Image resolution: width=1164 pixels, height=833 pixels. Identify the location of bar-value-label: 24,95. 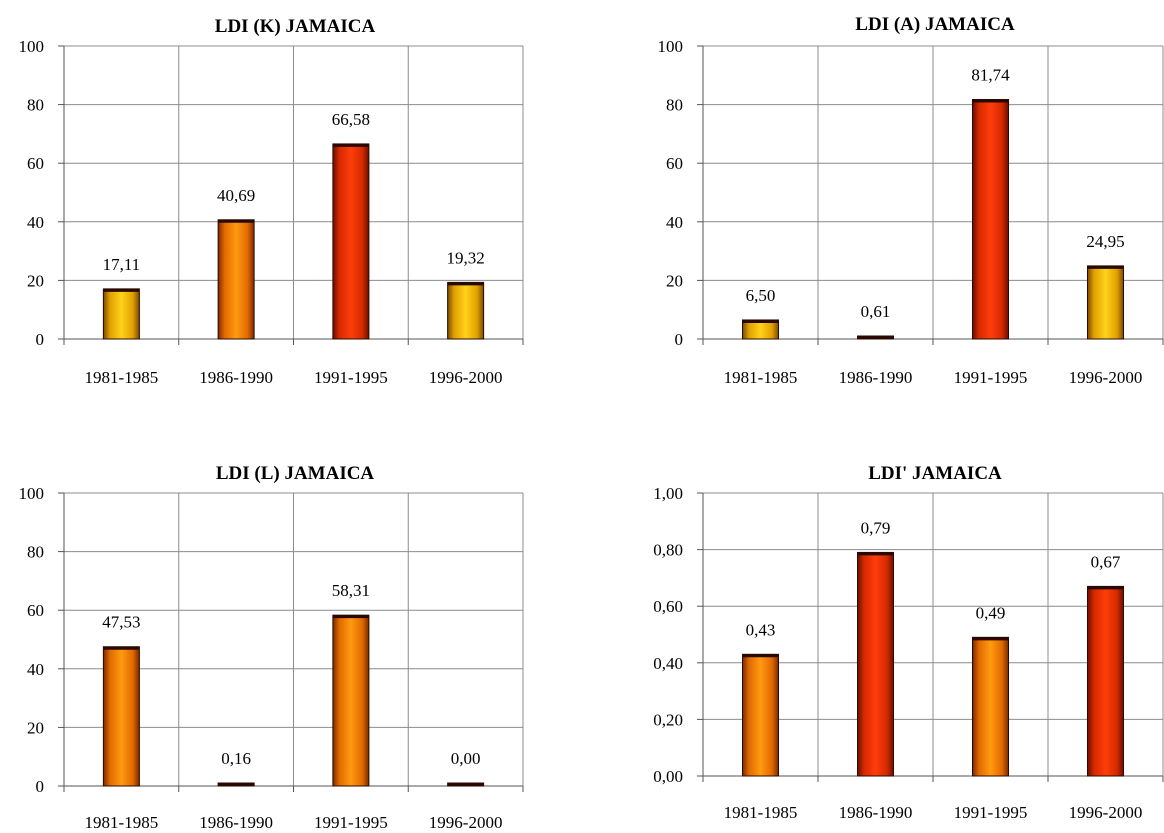
(1105, 241).